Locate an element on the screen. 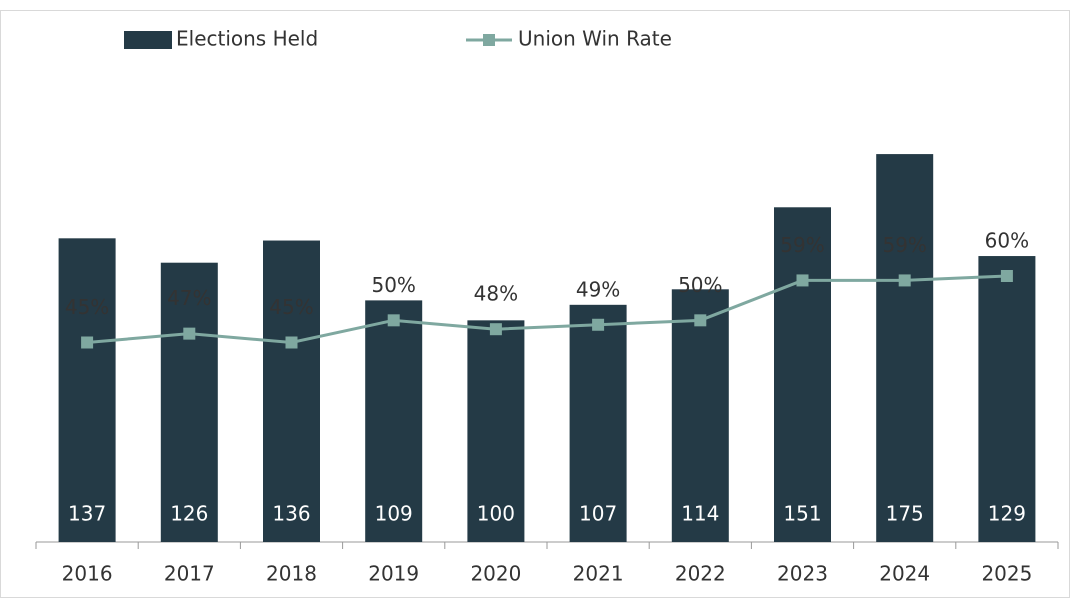 This screenshot has width=1071, height=599. line is located at coordinates (546, 309).